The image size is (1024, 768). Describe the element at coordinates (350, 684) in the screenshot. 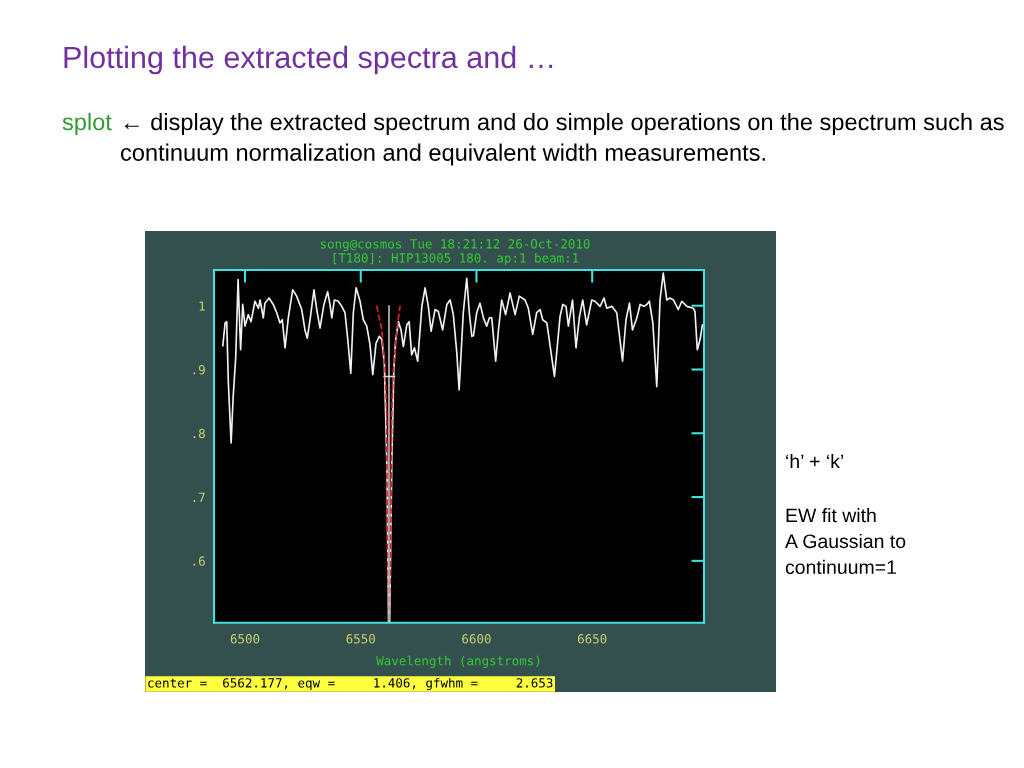

I see `text: center = 6562.177, eqw = 1.406, gfwhm = 2.653` at that location.